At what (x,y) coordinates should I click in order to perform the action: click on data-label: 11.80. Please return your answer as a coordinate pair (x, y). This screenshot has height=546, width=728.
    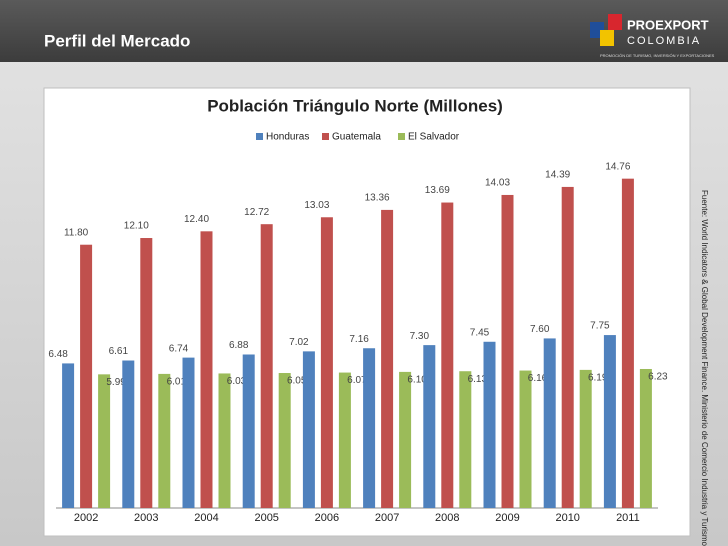
    Looking at the image, I should click on (76, 232).